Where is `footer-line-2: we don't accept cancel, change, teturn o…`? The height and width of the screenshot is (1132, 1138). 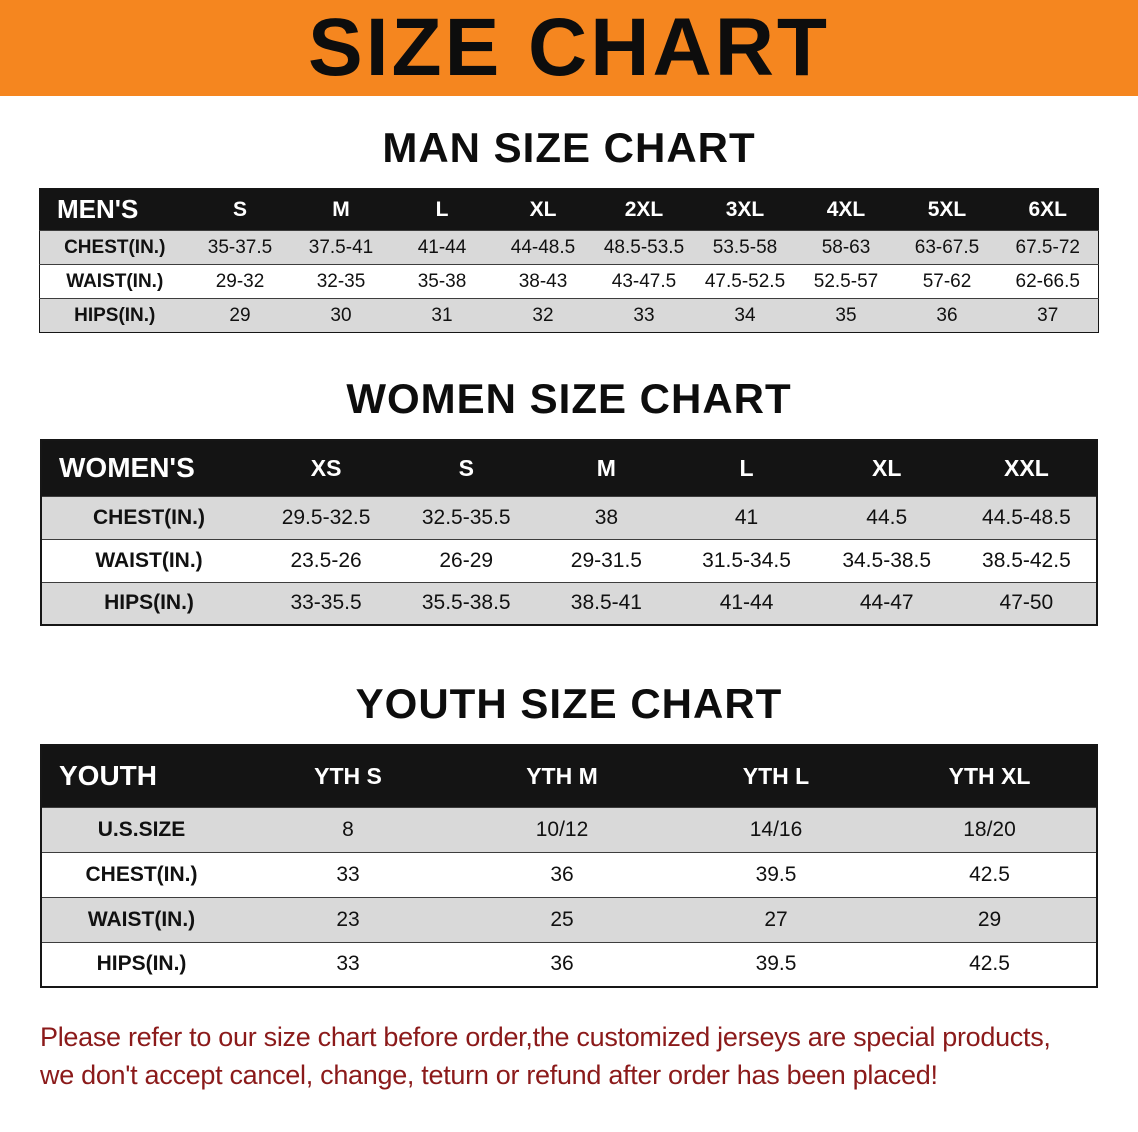
footer-line-2: we don't accept cancel, change, teturn o… is located at coordinates (489, 1075).